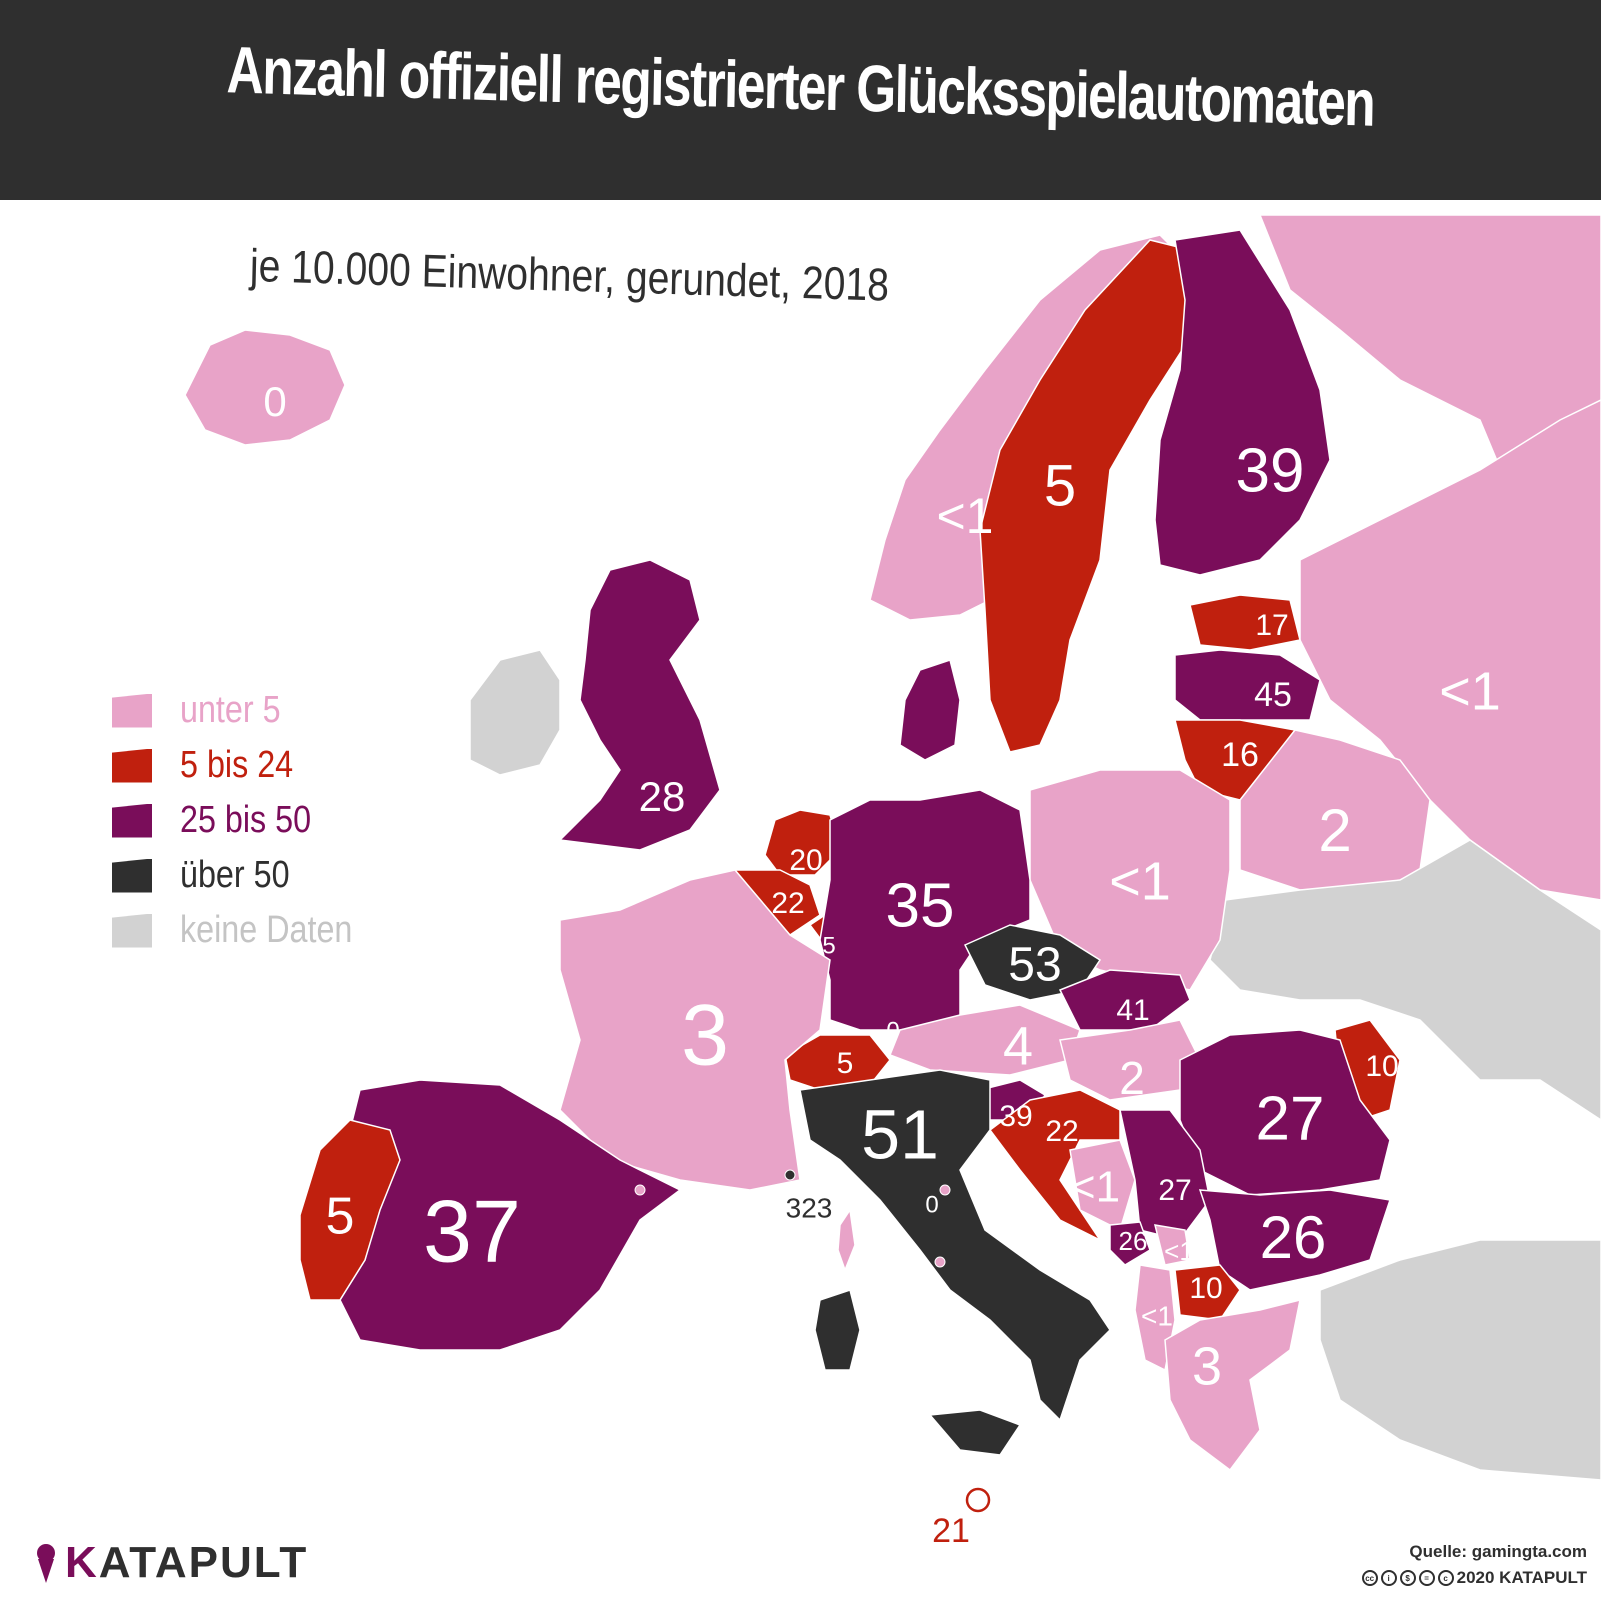 The height and width of the screenshot is (1600, 1601). I want to click on north-macedonia-land, so click(1207, 1292).